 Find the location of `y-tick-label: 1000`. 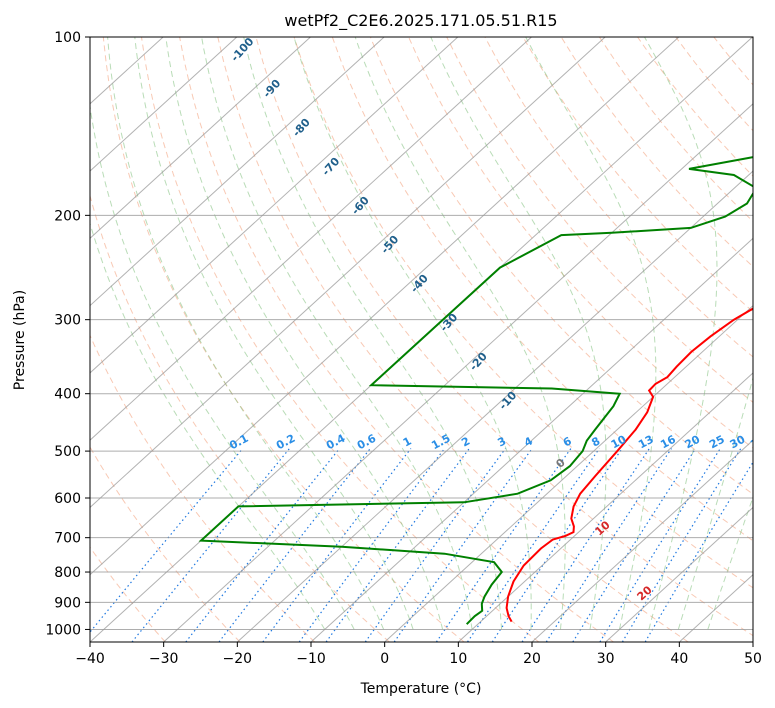

y-tick-label: 1000 is located at coordinates (63, 630).